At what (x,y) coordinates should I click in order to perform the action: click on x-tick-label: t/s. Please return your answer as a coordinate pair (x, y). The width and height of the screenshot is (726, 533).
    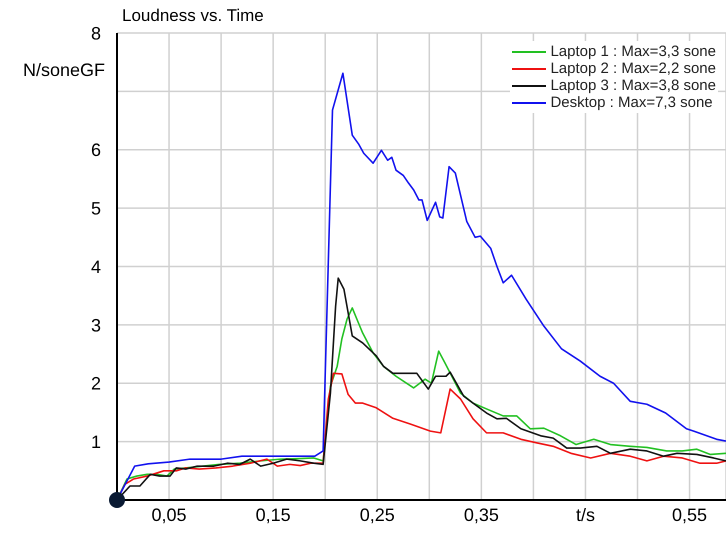
    Looking at the image, I should click on (585, 514).